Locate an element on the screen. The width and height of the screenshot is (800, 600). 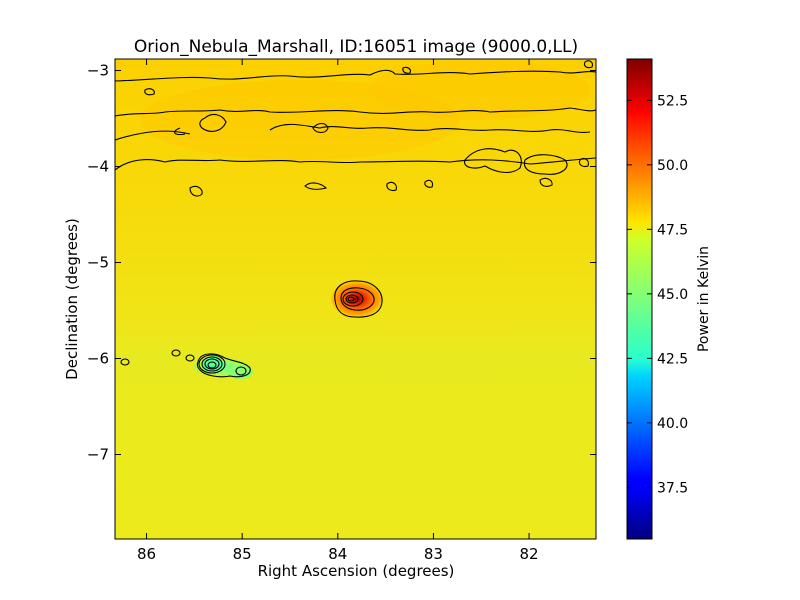
x-tick-label: 82 is located at coordinates (529, 554).